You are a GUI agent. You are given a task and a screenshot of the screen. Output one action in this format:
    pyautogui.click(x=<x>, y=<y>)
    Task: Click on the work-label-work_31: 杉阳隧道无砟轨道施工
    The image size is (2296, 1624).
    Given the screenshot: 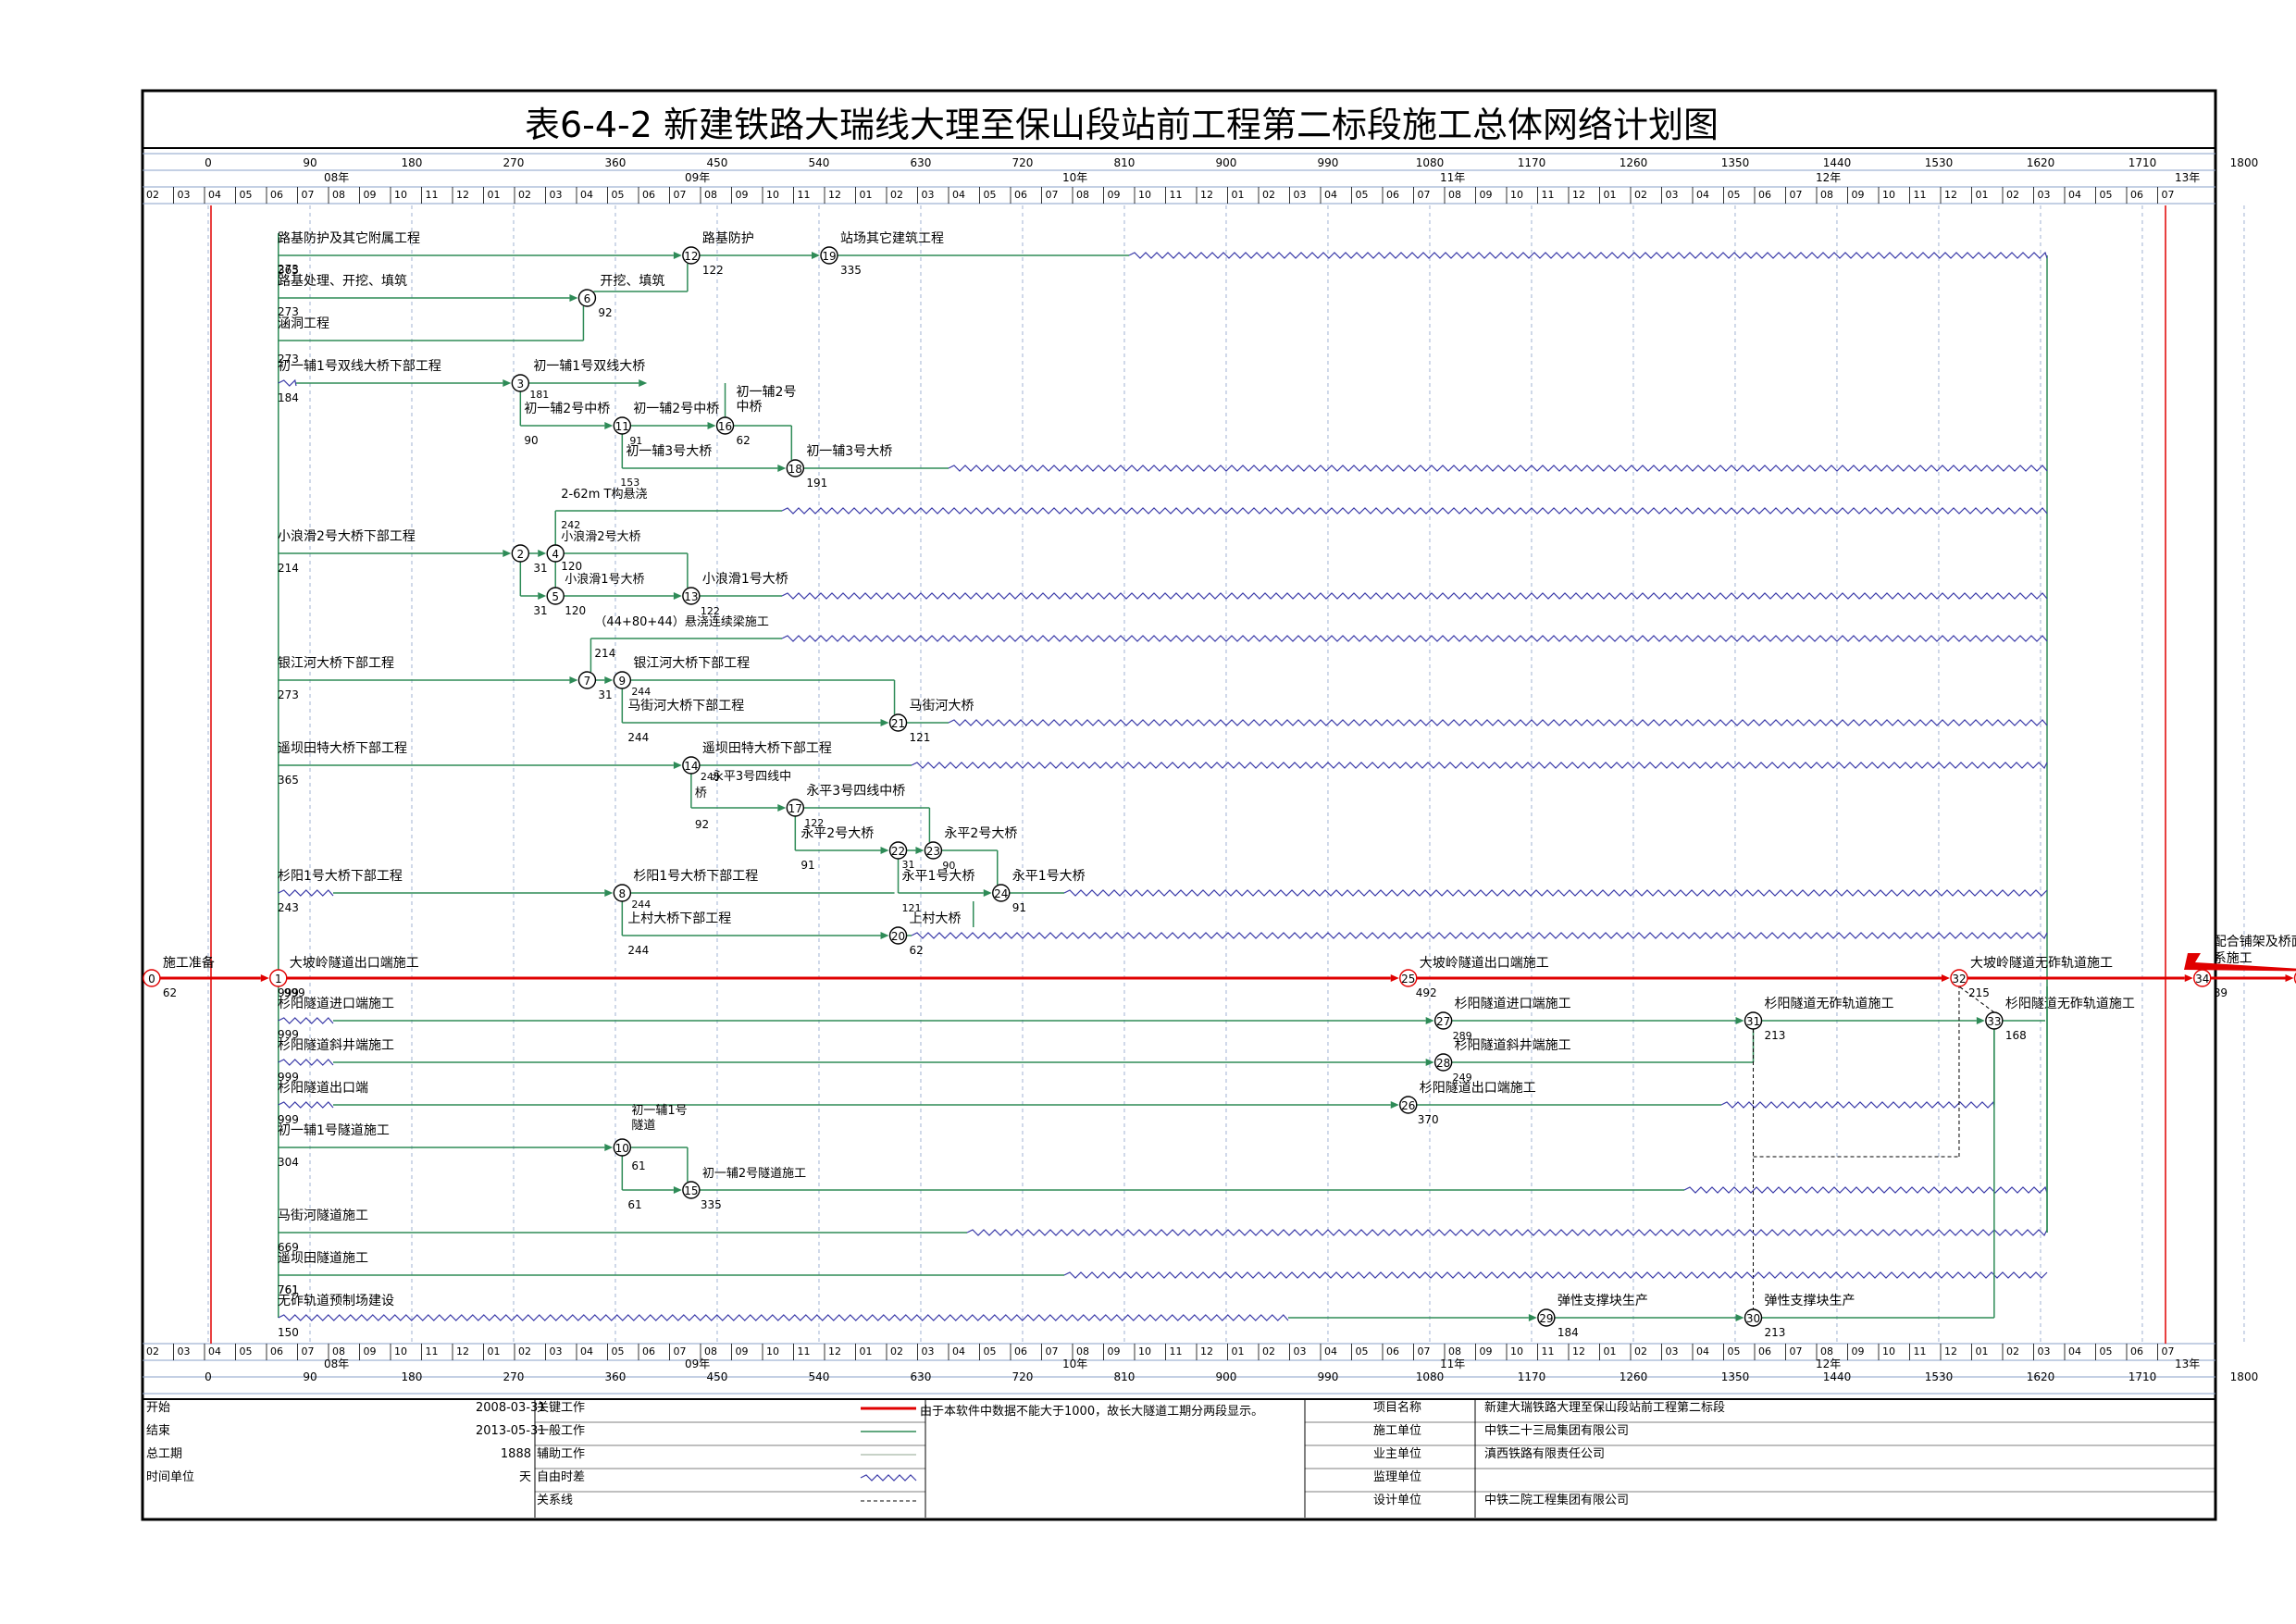 What is the action you would take?
    pyautogui.click(x=1830, y=1004)
    